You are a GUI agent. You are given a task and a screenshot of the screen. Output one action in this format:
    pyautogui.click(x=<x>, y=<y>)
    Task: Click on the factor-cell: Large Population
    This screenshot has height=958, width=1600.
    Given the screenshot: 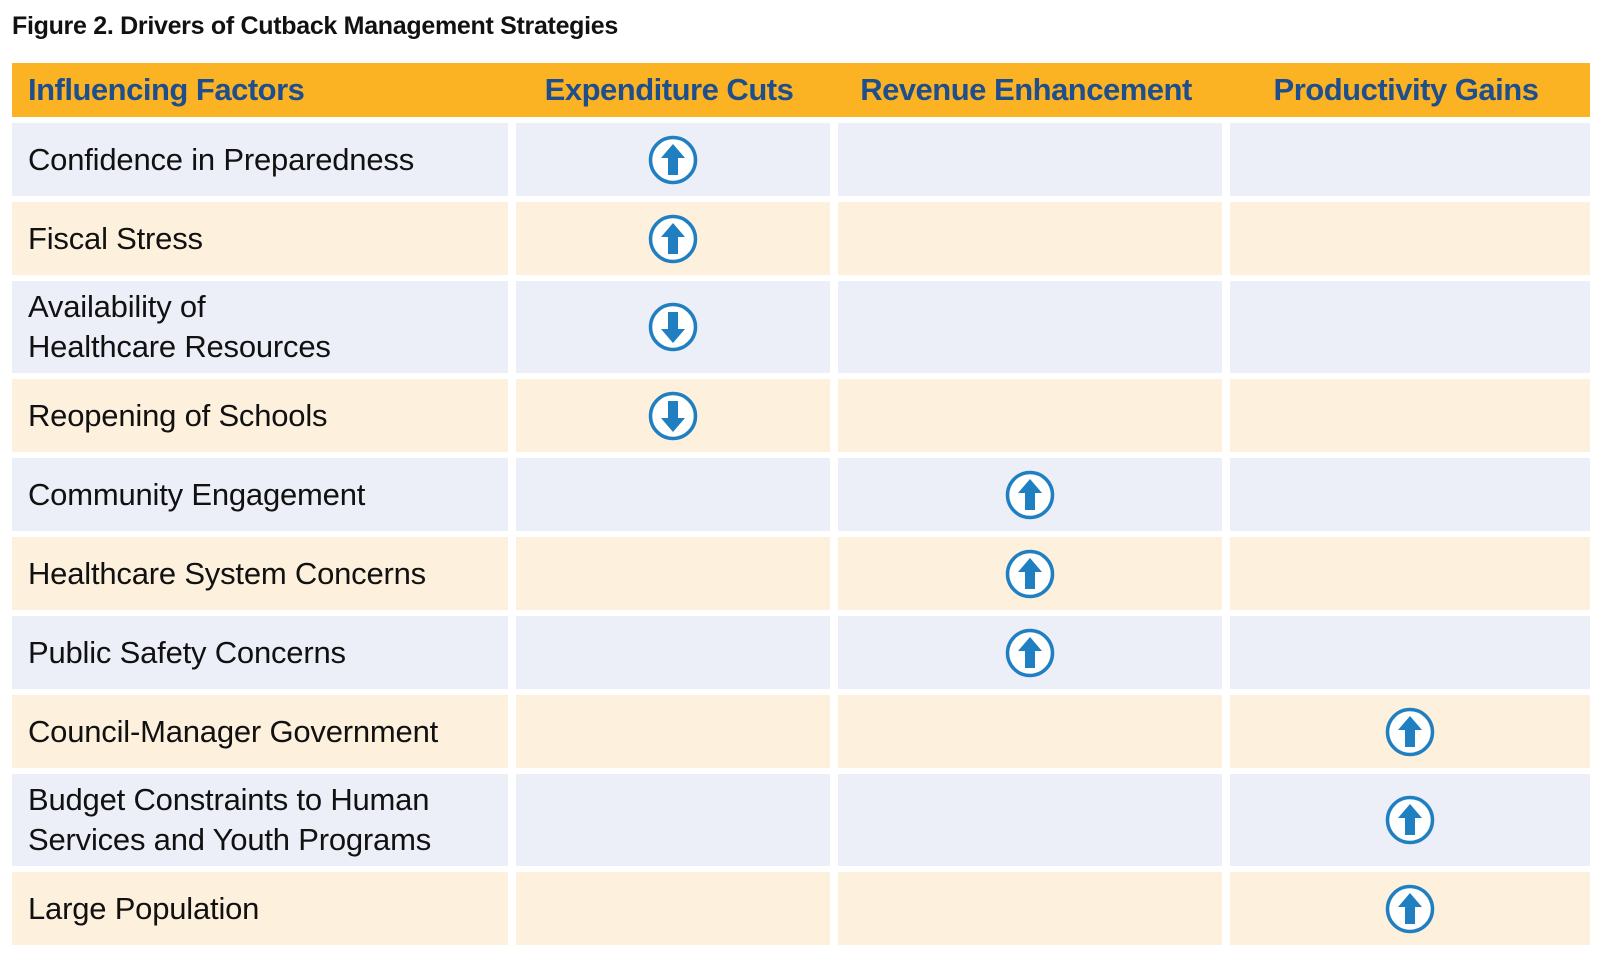 What is the action you would take?
    pyautogui.click(x=260, y=908)
    